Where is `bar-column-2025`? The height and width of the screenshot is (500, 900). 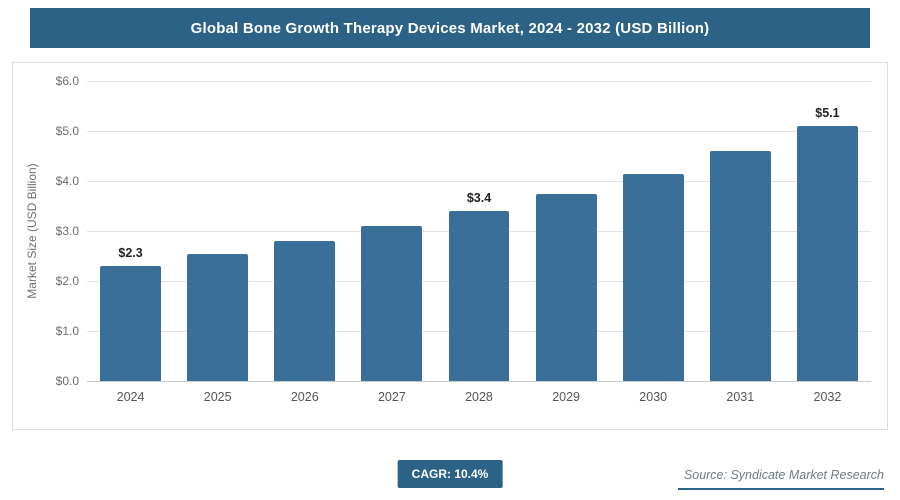 bar-column-2025 is located at coordinates (217, 231).